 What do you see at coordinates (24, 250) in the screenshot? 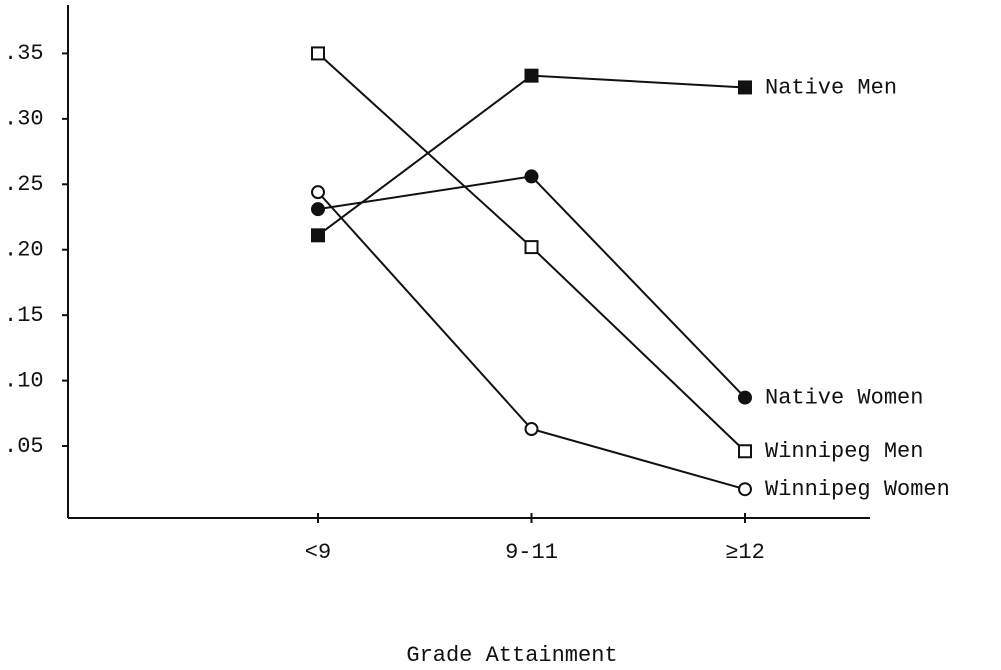
I see `y-tick-label: .20` at bounding box center [24, 250].